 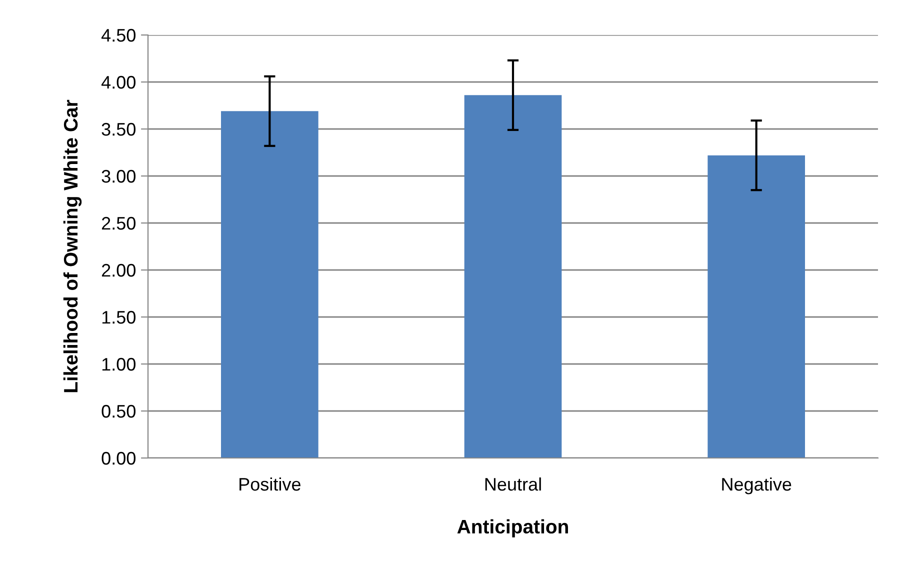 What do you see at coordinates (270, 484) in the screenshot?
I see `x-tick-label: Positive` at bounding box center [270, 484].